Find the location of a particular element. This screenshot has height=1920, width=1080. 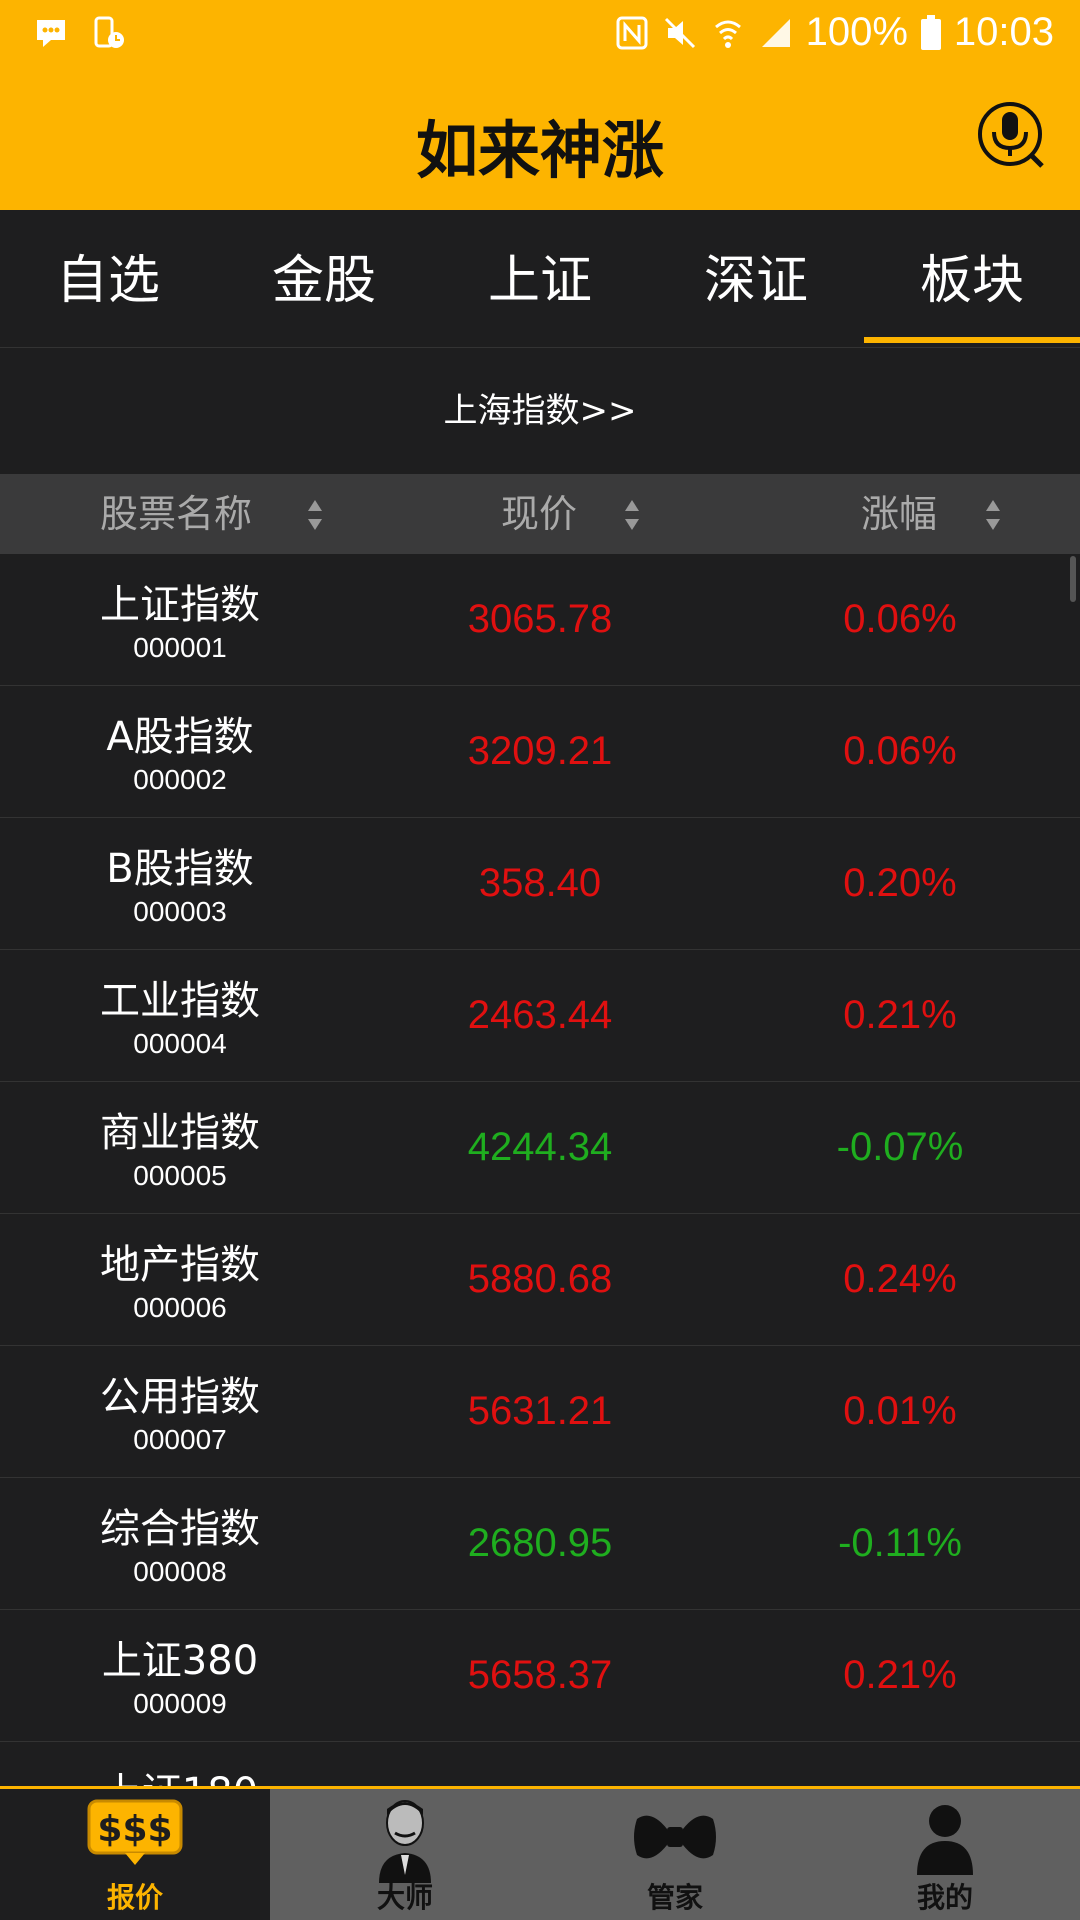

stock-code: 000006 is located at coordinates (180, 1307).